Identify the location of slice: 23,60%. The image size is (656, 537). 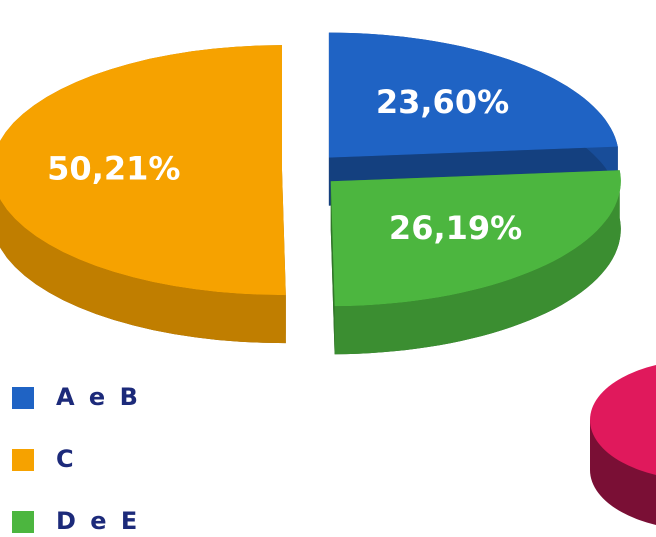
(473, 119).